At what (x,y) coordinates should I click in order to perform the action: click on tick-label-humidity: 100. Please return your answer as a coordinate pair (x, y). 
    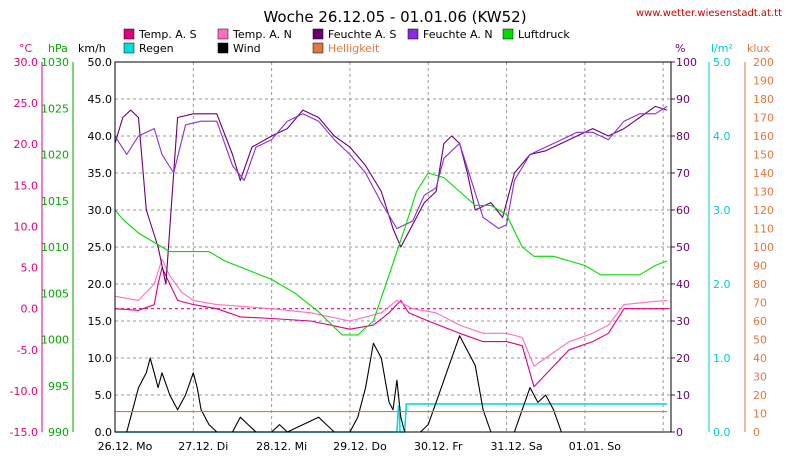
    Looking at the image, I should click on (686, 62).